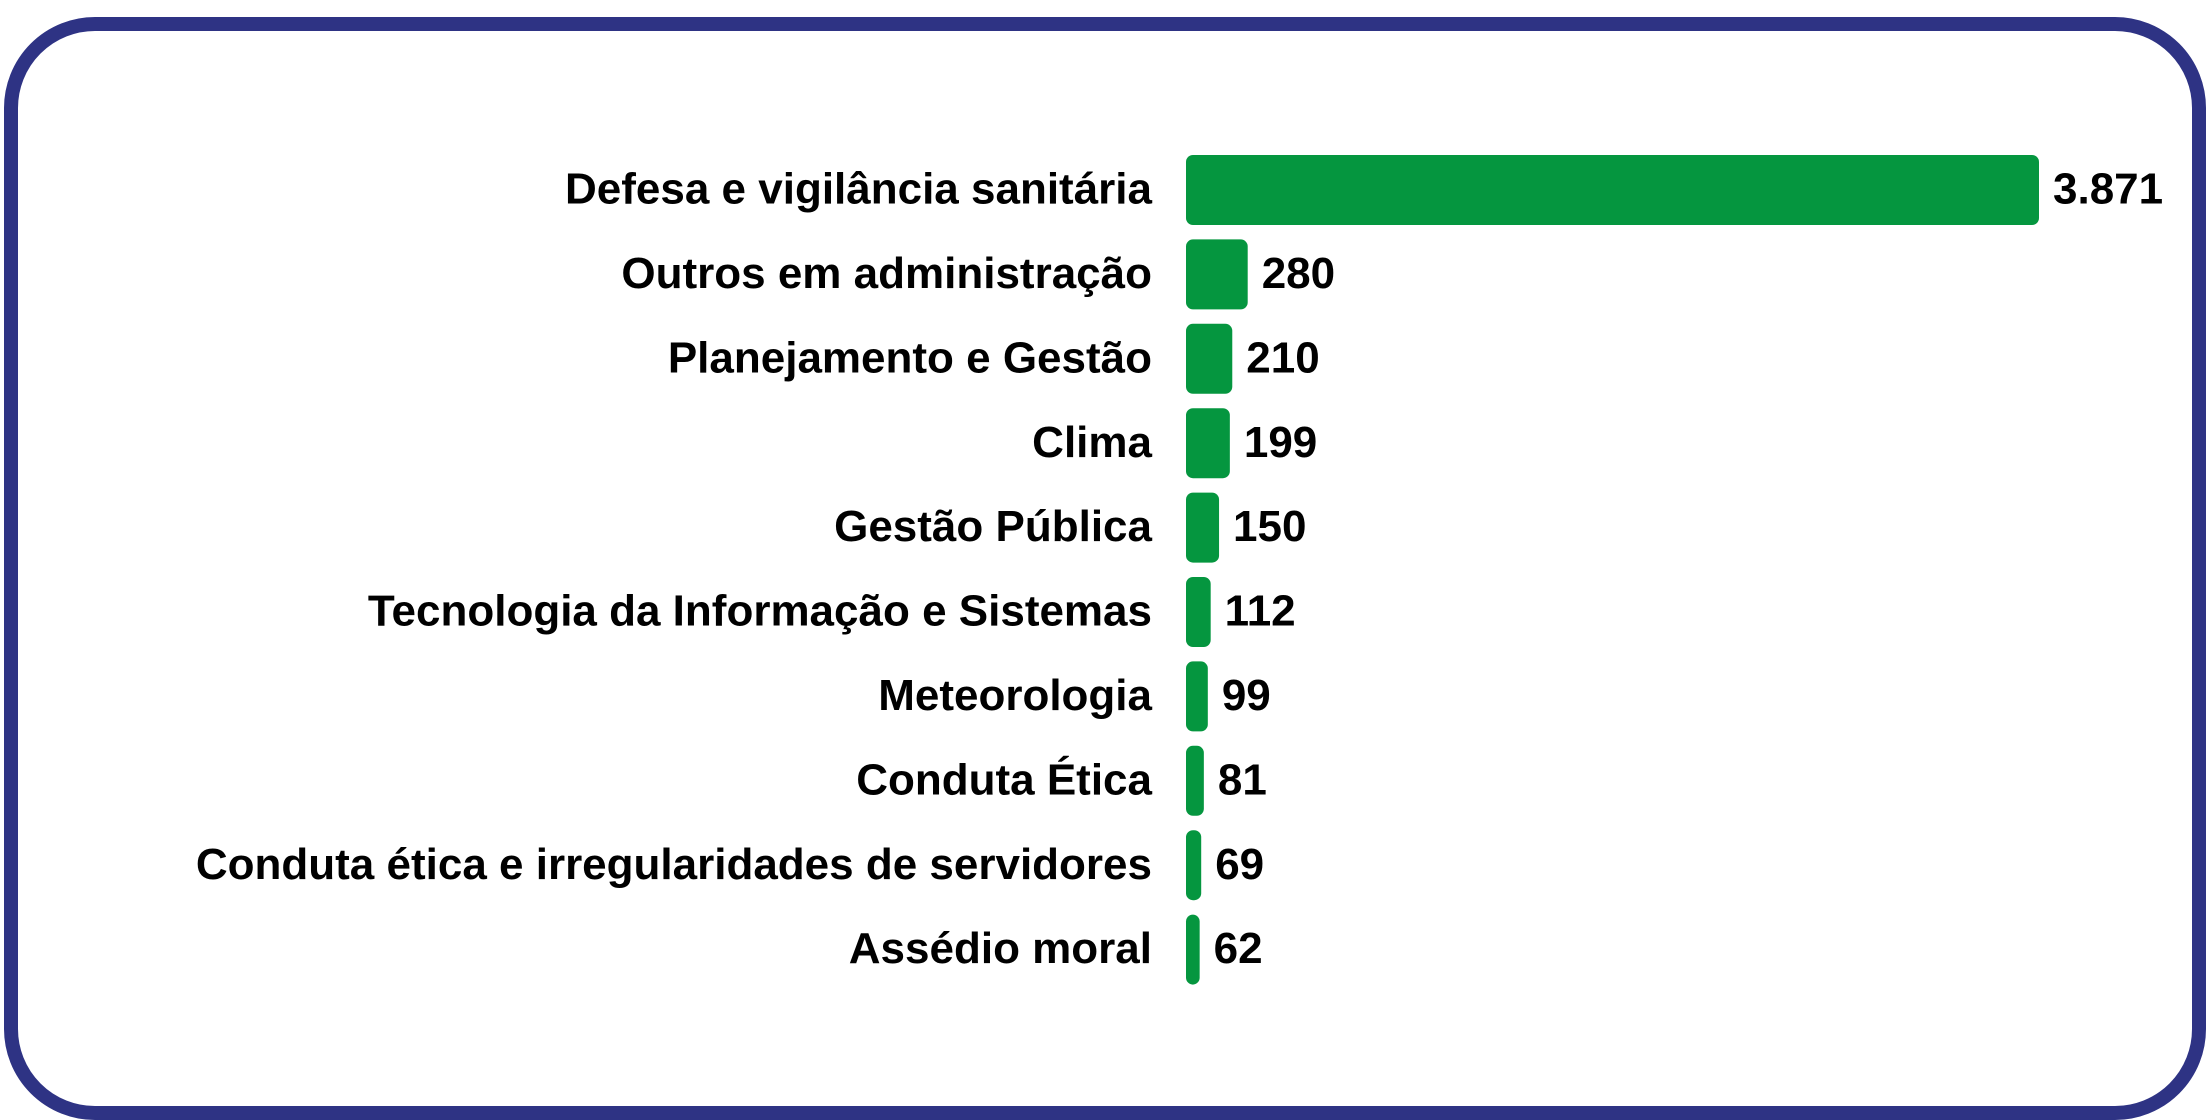  Describe the element at coordinates (859, 189) in the screenshot. I see `category-label: Defesa e vigilância sanitária` at that location.